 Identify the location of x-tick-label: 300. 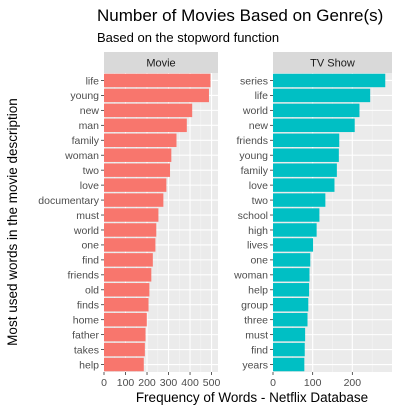
(169, 383).